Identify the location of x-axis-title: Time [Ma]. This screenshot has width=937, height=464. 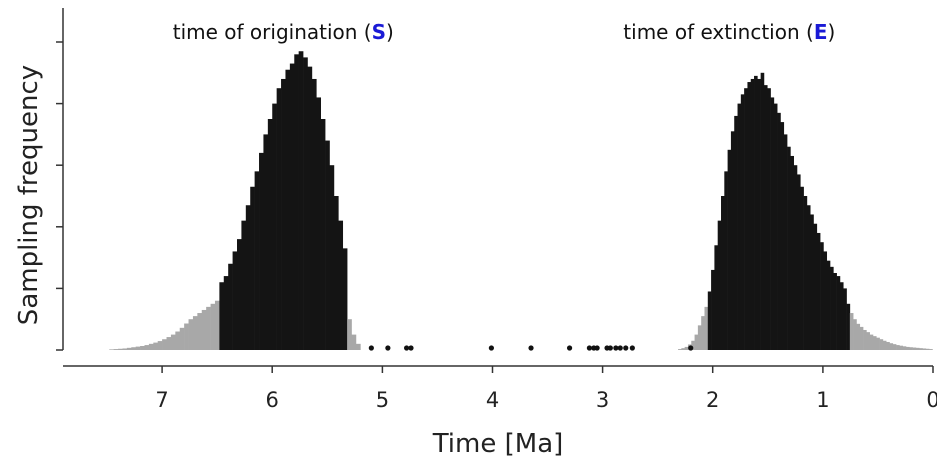
(498, 444).